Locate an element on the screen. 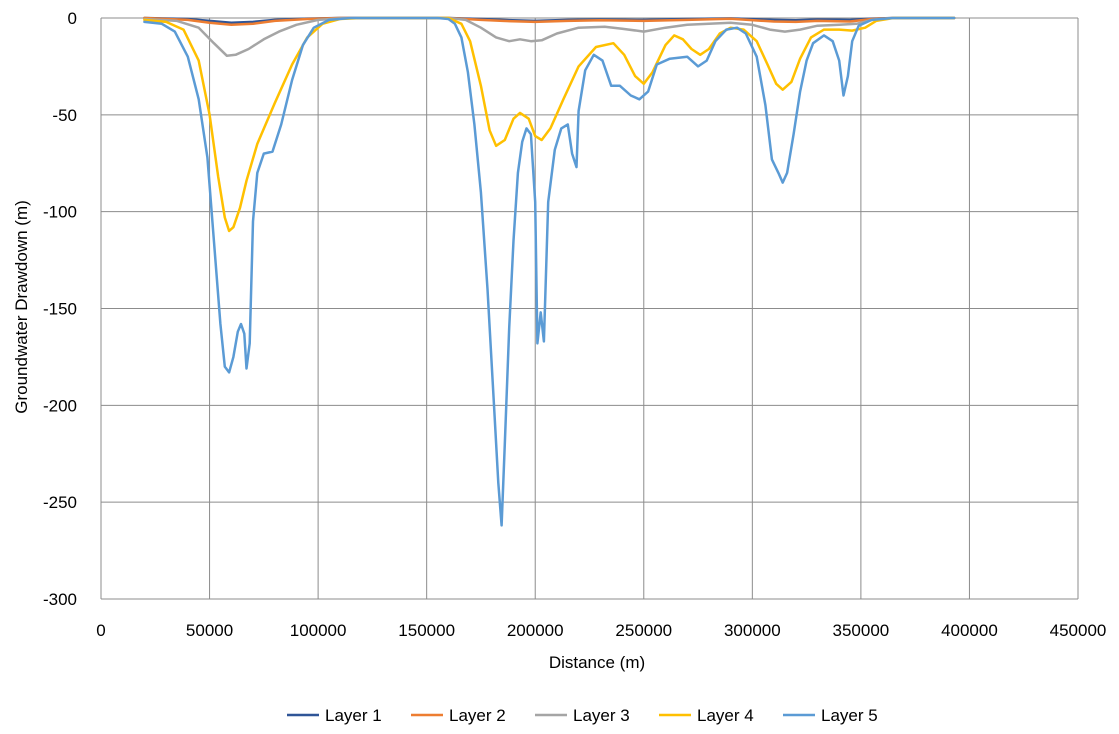  x-tick-label: 300000 is located at coordinates (752, 630).